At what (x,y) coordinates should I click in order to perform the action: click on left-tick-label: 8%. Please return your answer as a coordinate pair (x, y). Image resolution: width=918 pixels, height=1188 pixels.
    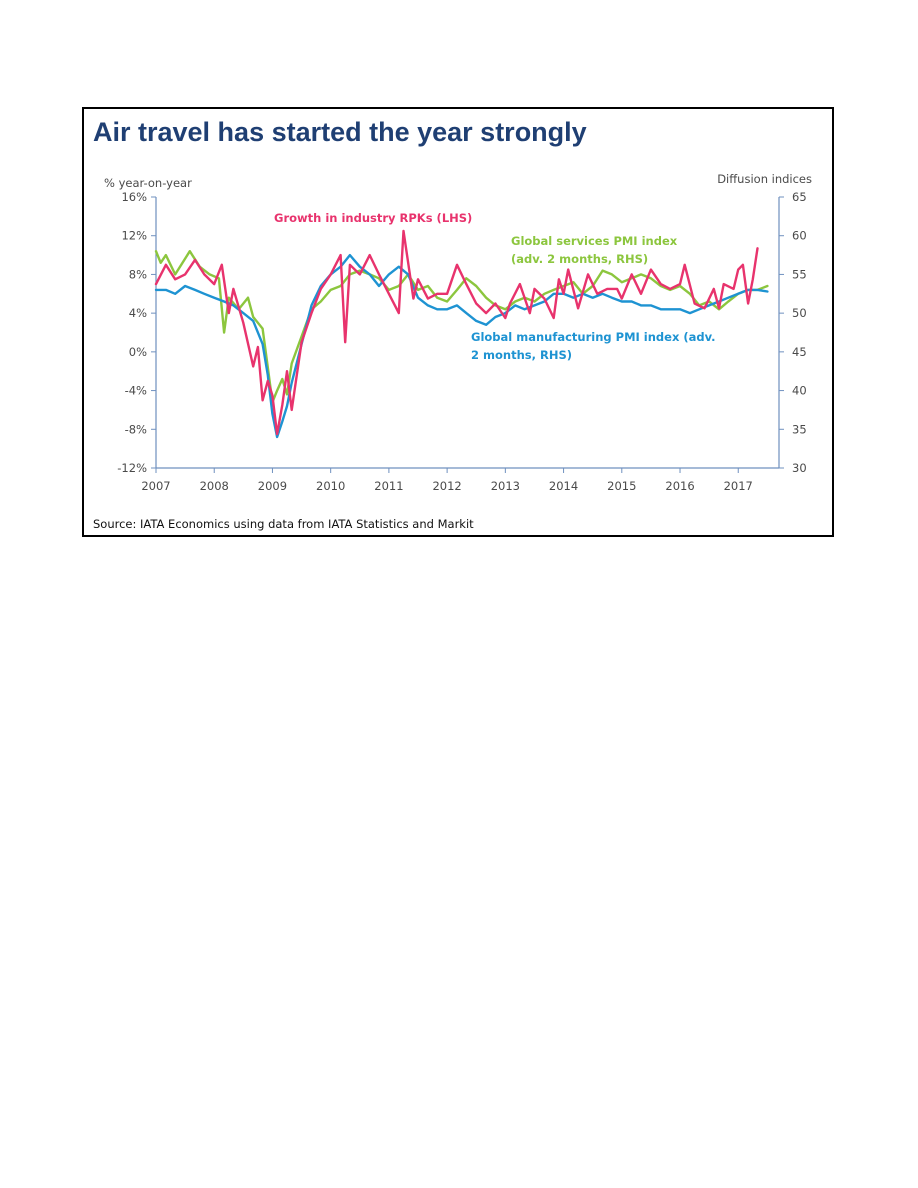
    Looking at the image, I should click on (138, 274).